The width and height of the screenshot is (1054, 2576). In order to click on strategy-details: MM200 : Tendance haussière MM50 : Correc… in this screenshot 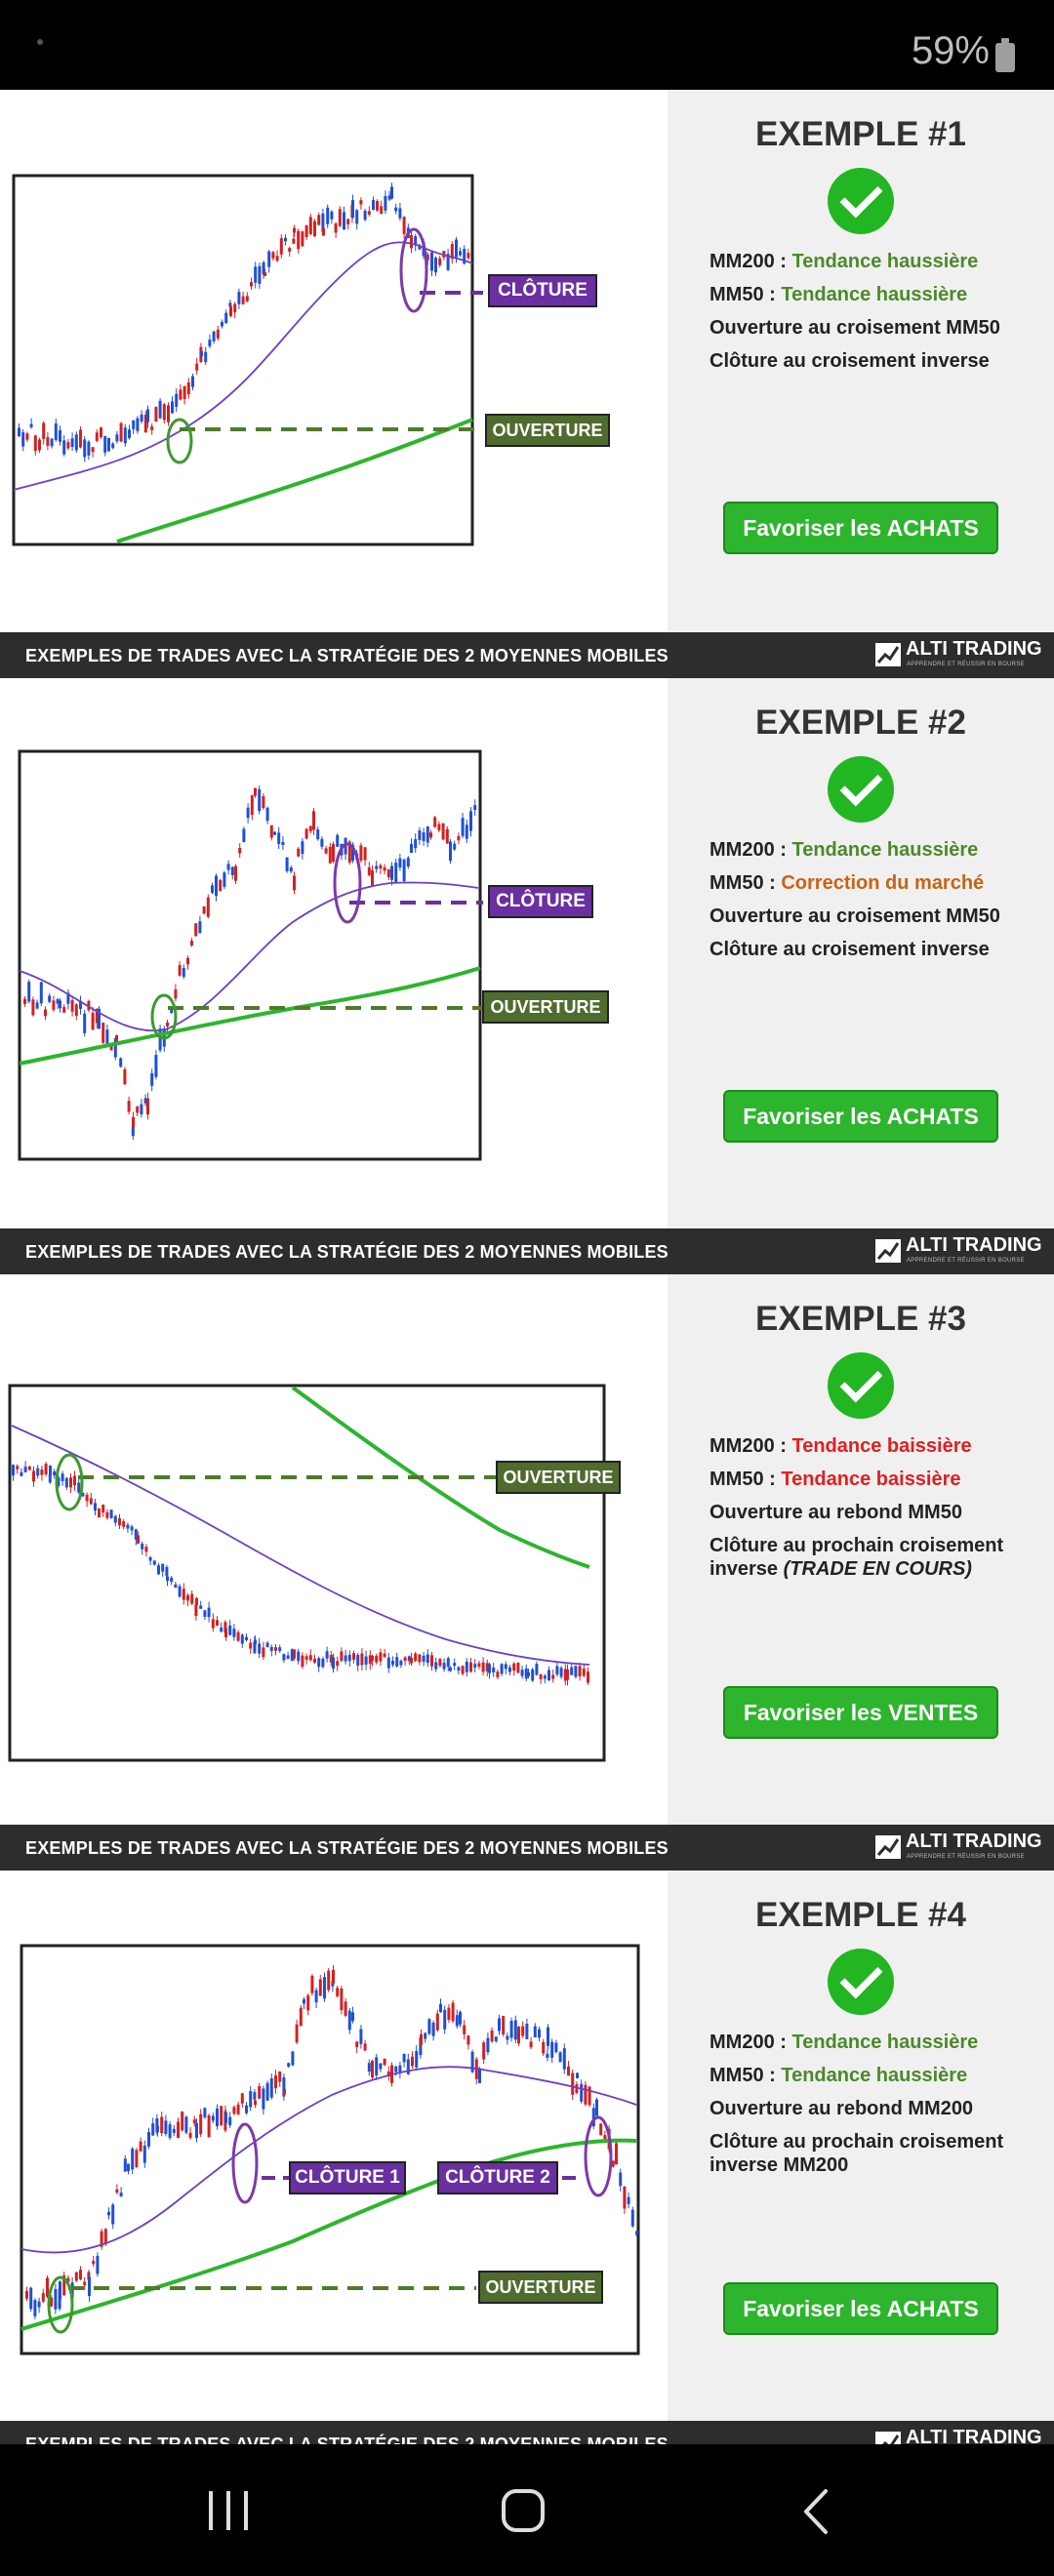, I will do `click(875, 904)`.